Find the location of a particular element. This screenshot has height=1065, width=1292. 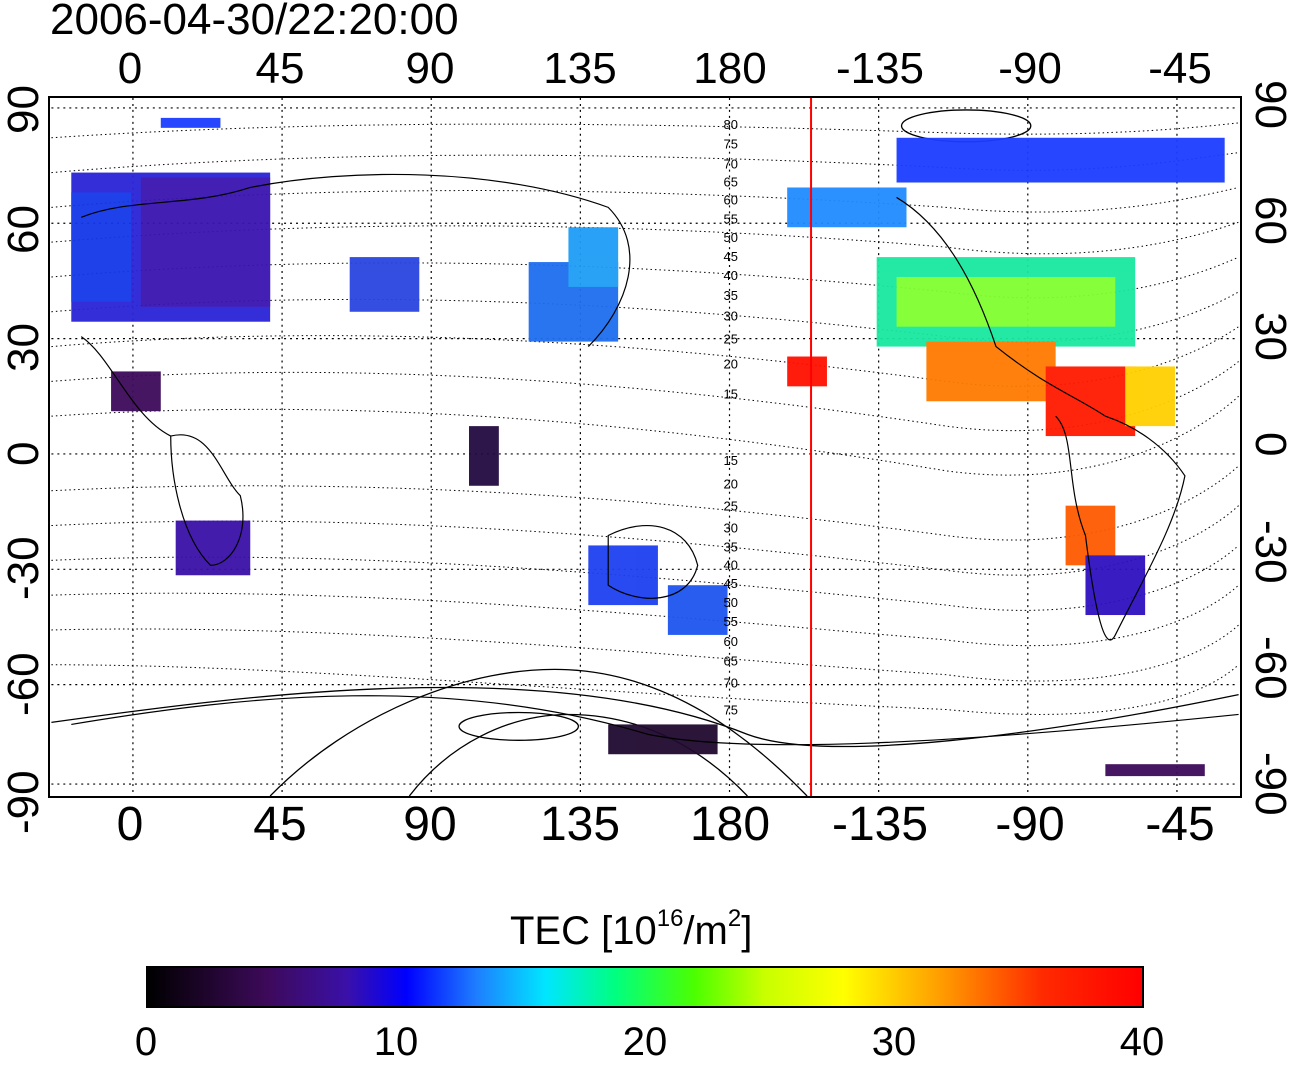

right-lat-tick: 90 is located at coordinates (1269, 104).